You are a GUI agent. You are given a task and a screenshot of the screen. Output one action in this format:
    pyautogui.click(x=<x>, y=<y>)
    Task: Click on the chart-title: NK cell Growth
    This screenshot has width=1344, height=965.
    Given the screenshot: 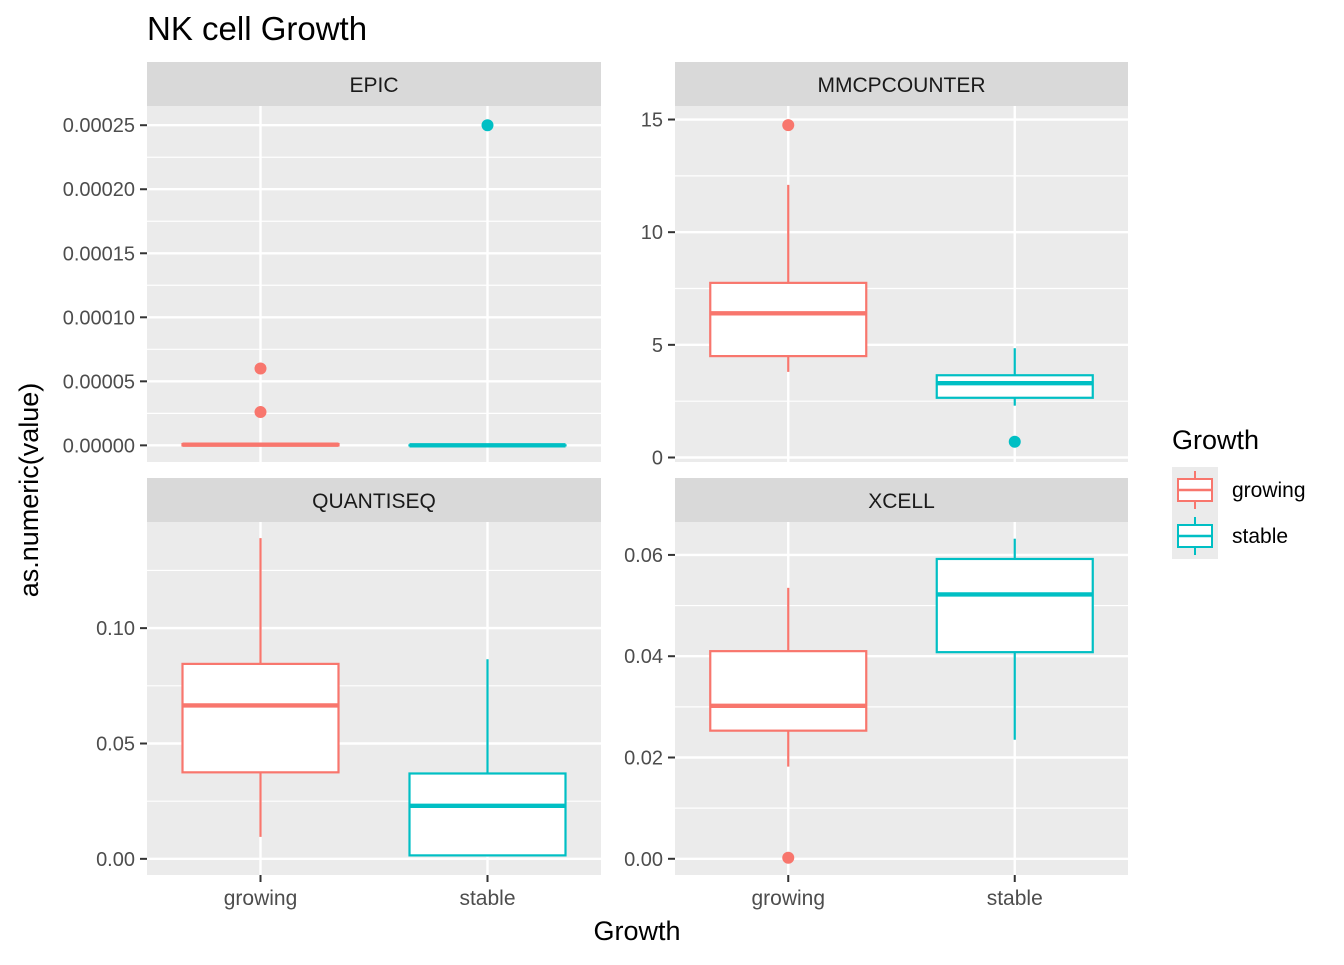 What is the action you would take?
    pyautogui.click(x=257, y=28)
    